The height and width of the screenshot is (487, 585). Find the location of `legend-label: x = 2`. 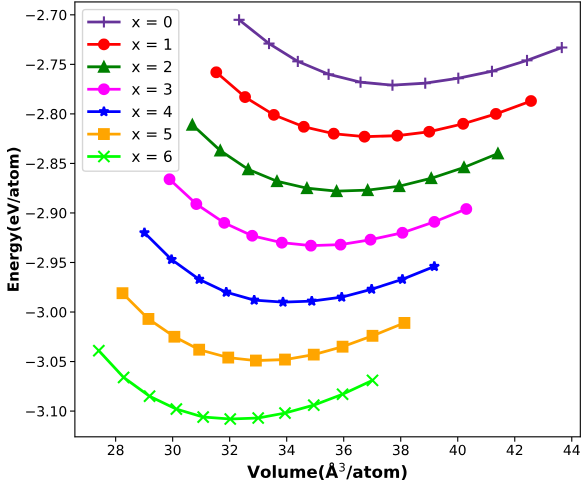

legend-label: x = 2 is located at coordinates (152, 66).